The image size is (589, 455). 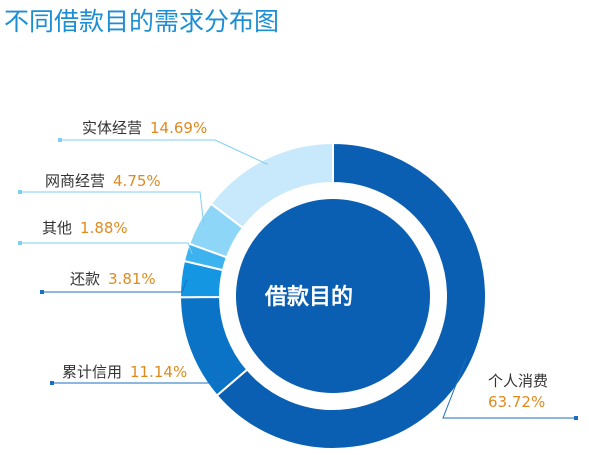 What do you see at coordinates (104, 228) in the screenshot?
I see `value-label: 1.88%` at bounding box center [104, 228].